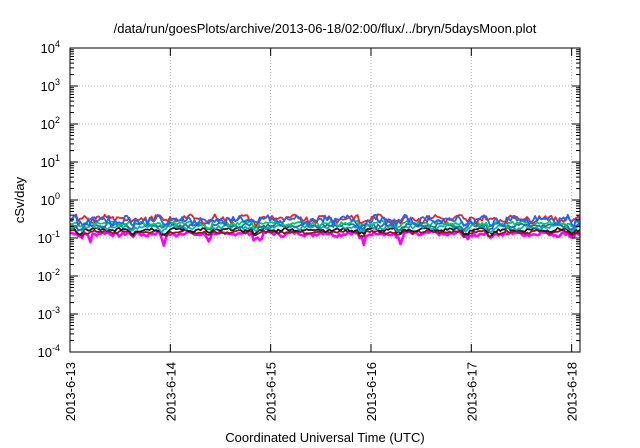 This screenshot has width=640, height=448. I want to click on y-tick-label: 10⁰, so click(50, 199).